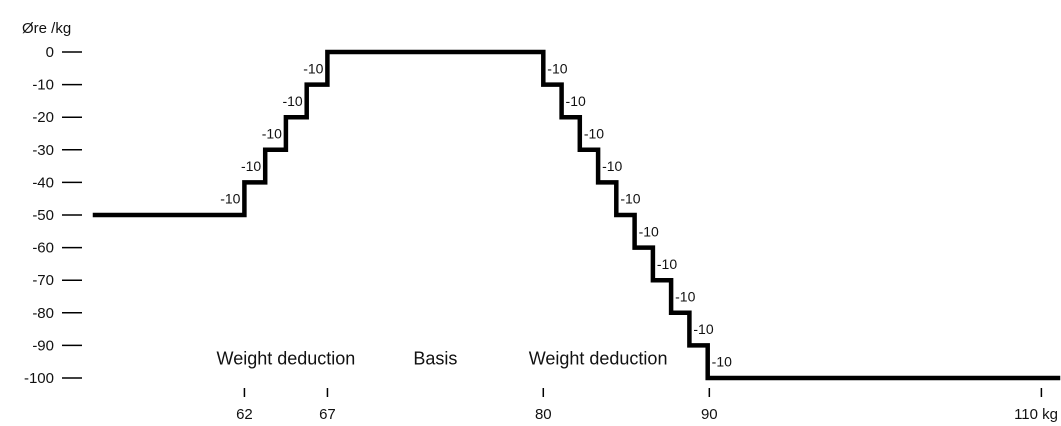  I want to click on y-axis-ticks: 0 -10 -20 -30 -40 -50 -60 -70 -80 -90 -100, so click(53, 215).